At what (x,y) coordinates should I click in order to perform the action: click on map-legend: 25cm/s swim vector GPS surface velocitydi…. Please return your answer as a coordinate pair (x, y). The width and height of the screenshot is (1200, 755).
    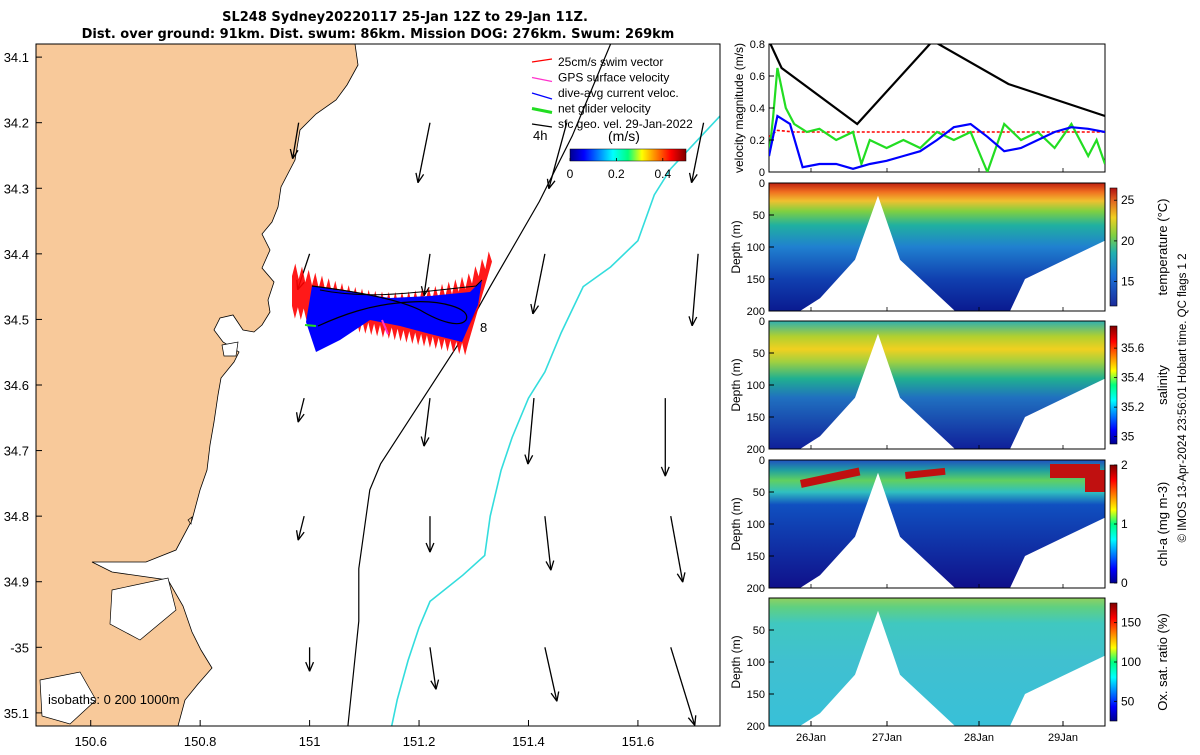
    Looking at the image, I should click on (612, 118).